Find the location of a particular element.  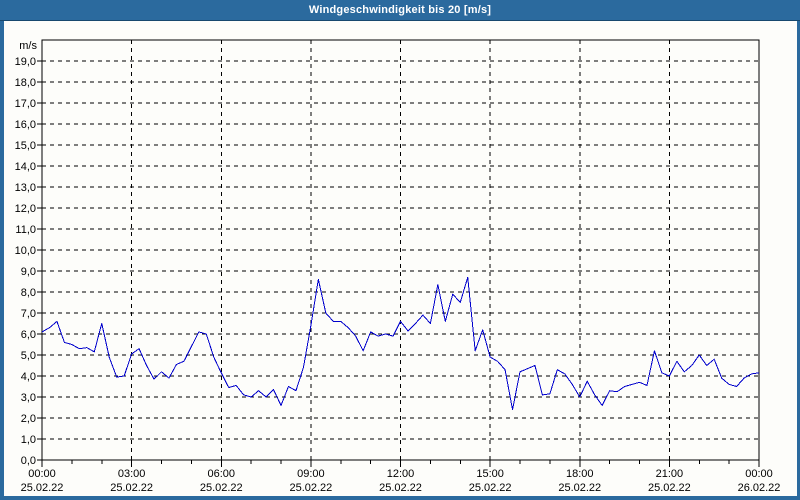

x-tick-time-label: 15:00 is located at coordinates (490, 474).